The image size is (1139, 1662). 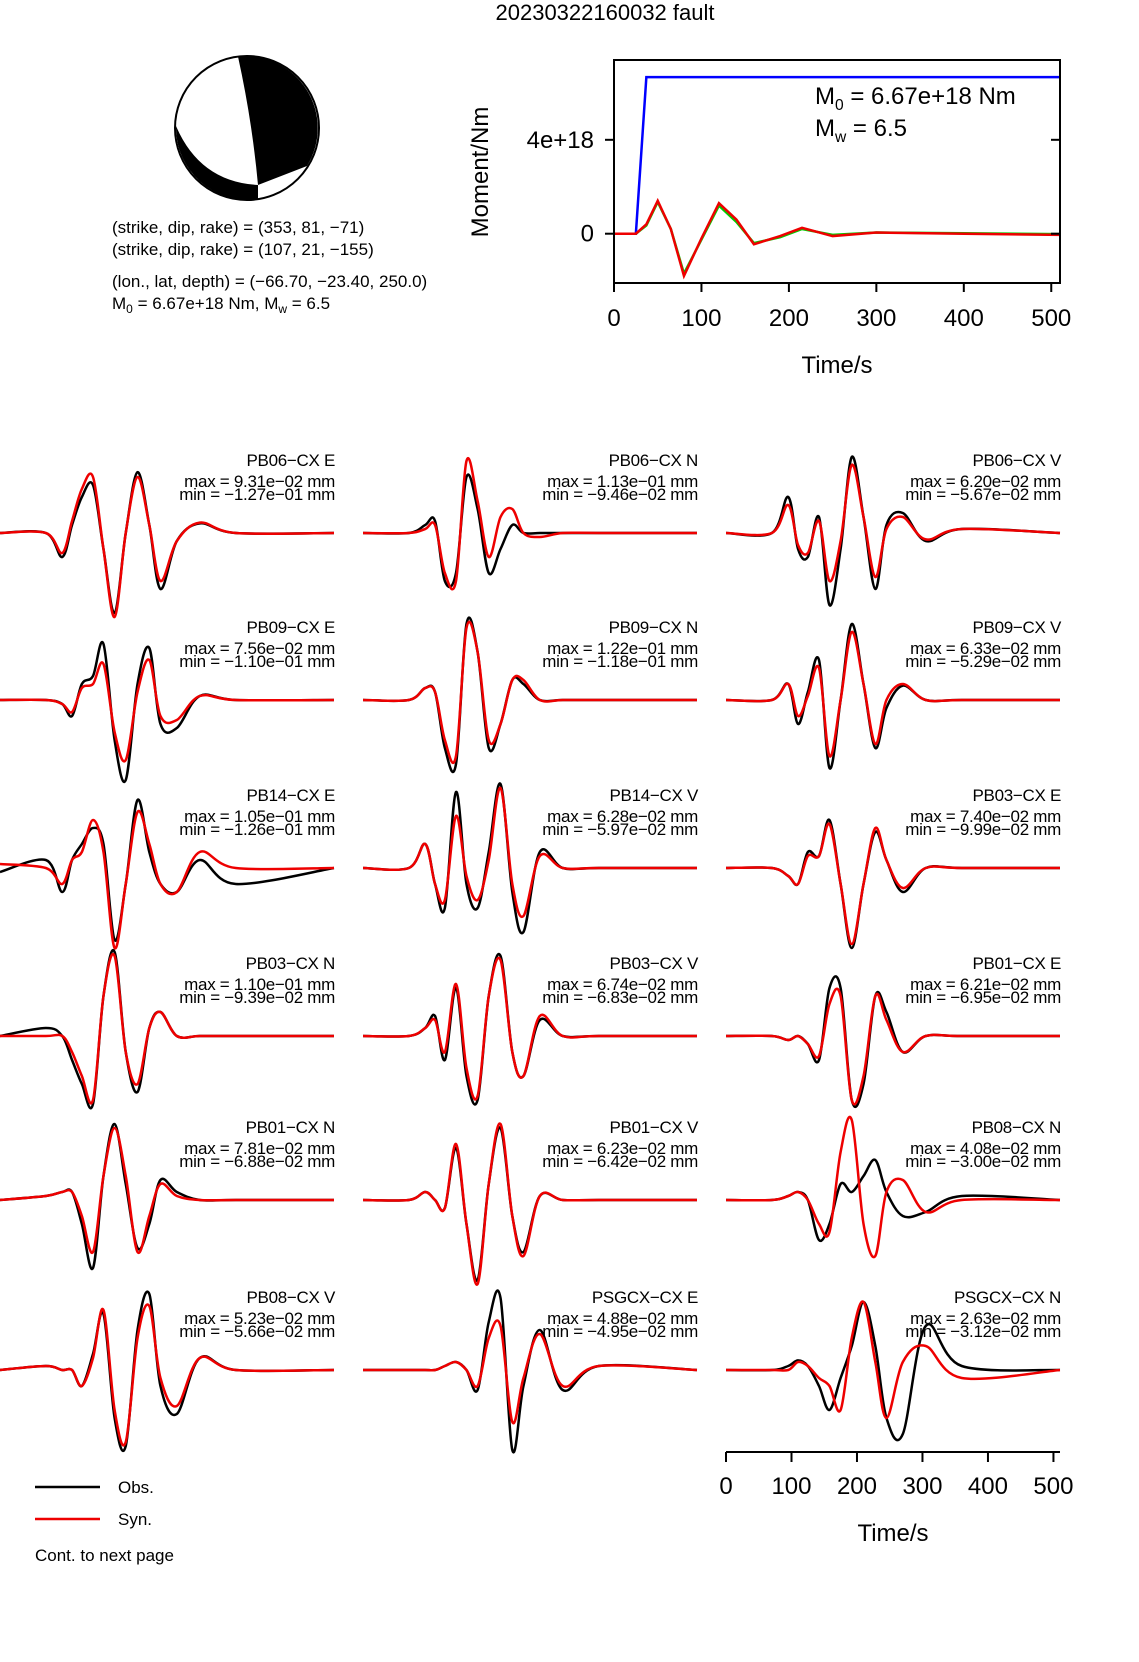 What do you see at coordinates (257, 661) in the screenshot?
I see `min-label: min = −1.10e−01 mm` at bounding box center [257, 661].